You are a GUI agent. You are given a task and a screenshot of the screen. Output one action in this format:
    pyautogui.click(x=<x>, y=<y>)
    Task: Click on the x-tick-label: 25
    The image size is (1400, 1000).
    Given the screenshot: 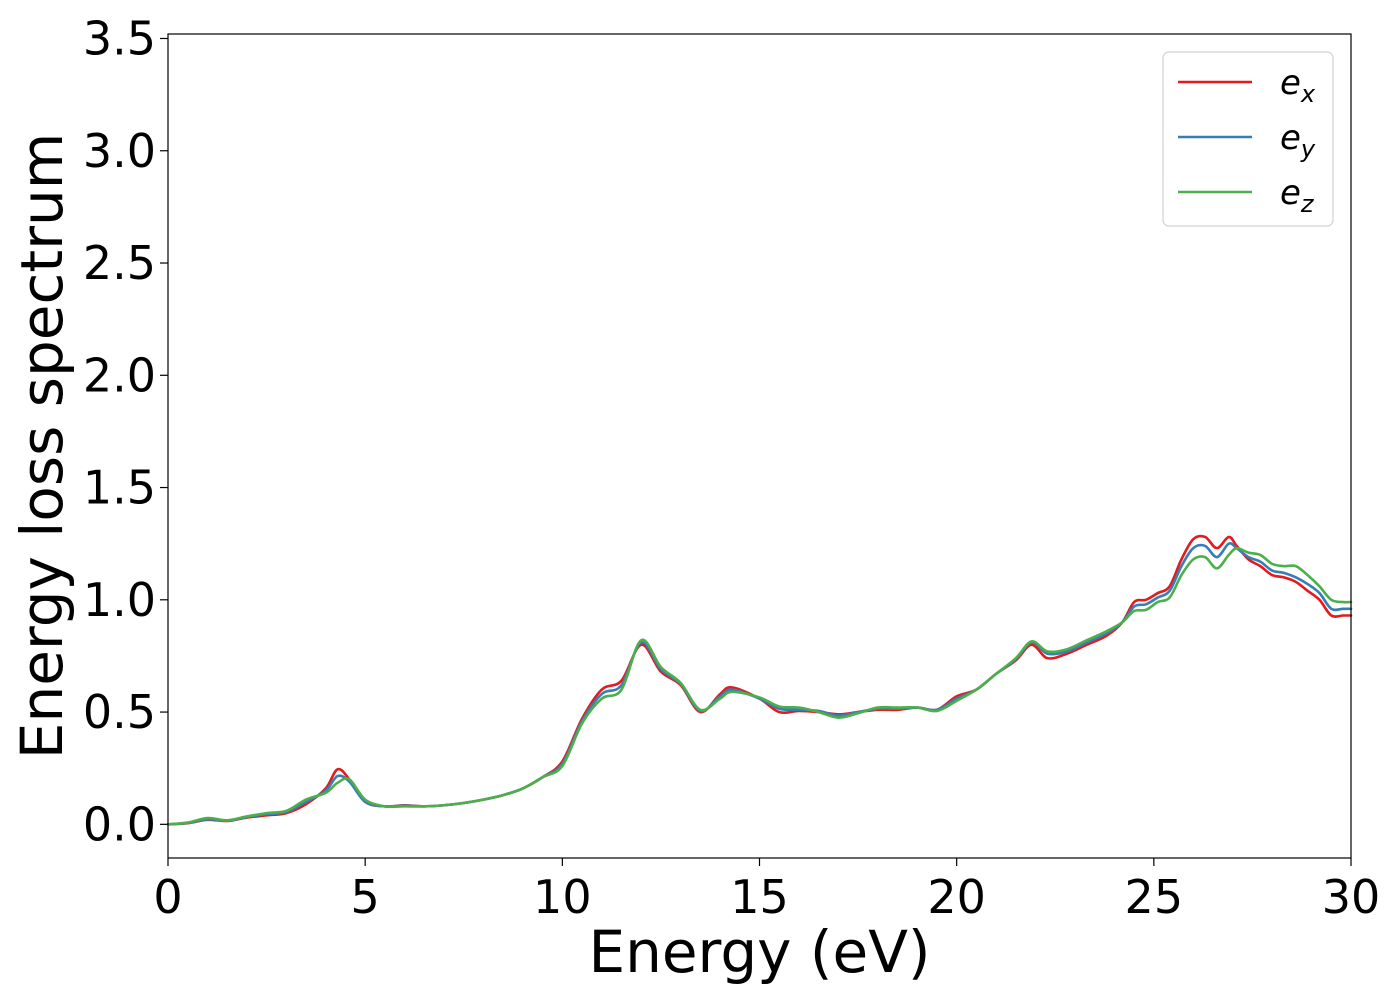 What is the action you would take?
    pyautogui.click(x=1154, y=897)
    